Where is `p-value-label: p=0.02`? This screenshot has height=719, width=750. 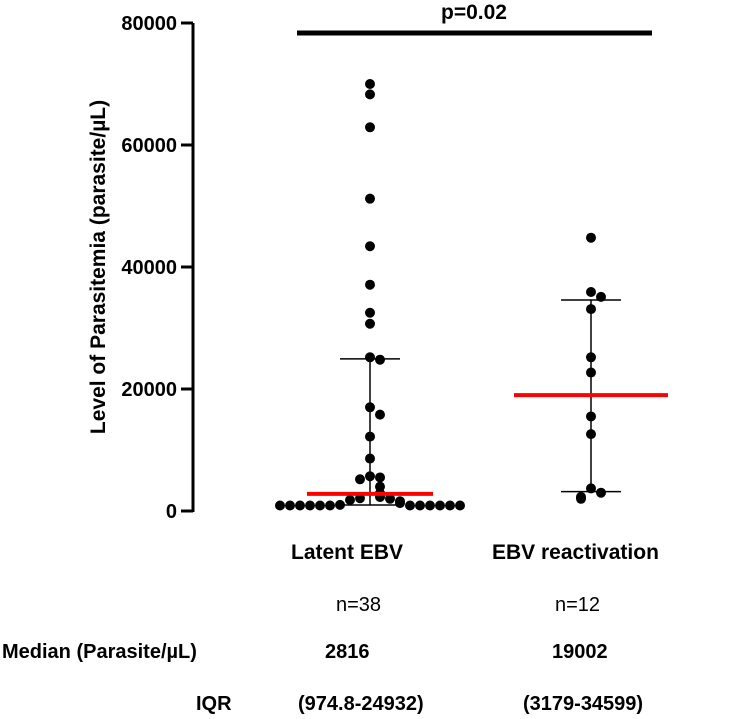 p-value-label: p=0.02 is located at coordinates (474, 12).